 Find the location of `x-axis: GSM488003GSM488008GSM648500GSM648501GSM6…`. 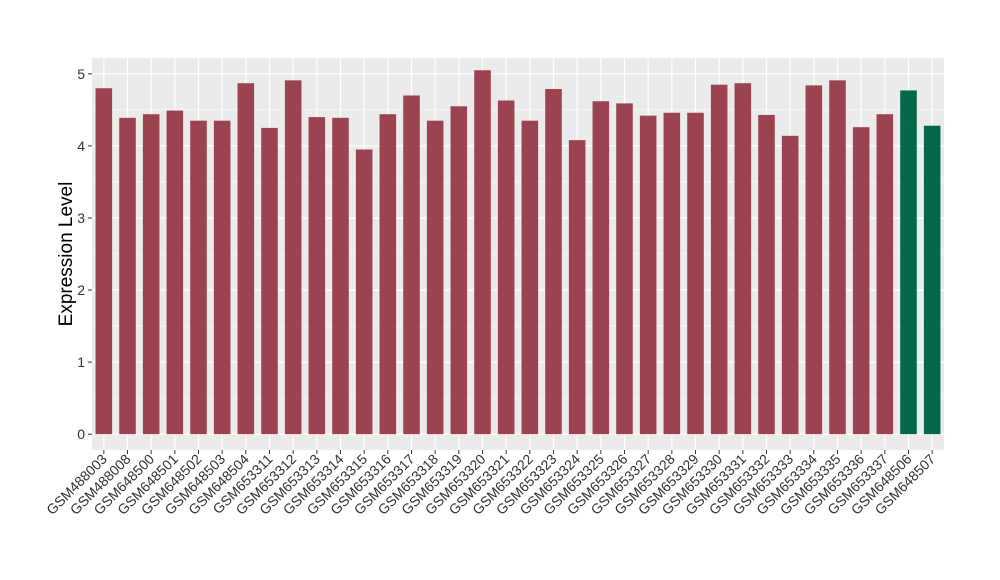

x-axis: GSM488003GSM488008GSM648500GSM648501GSM6… is located at coordinates (490, 484).